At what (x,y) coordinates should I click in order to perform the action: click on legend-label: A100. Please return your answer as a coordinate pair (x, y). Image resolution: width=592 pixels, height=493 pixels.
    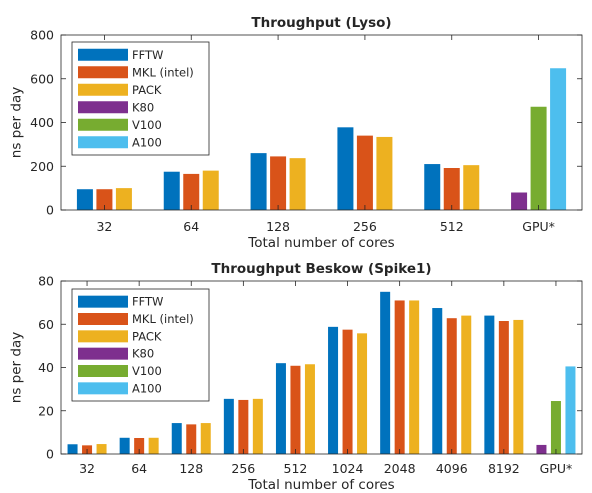
    Looking at the image, I should click on (147, 142).